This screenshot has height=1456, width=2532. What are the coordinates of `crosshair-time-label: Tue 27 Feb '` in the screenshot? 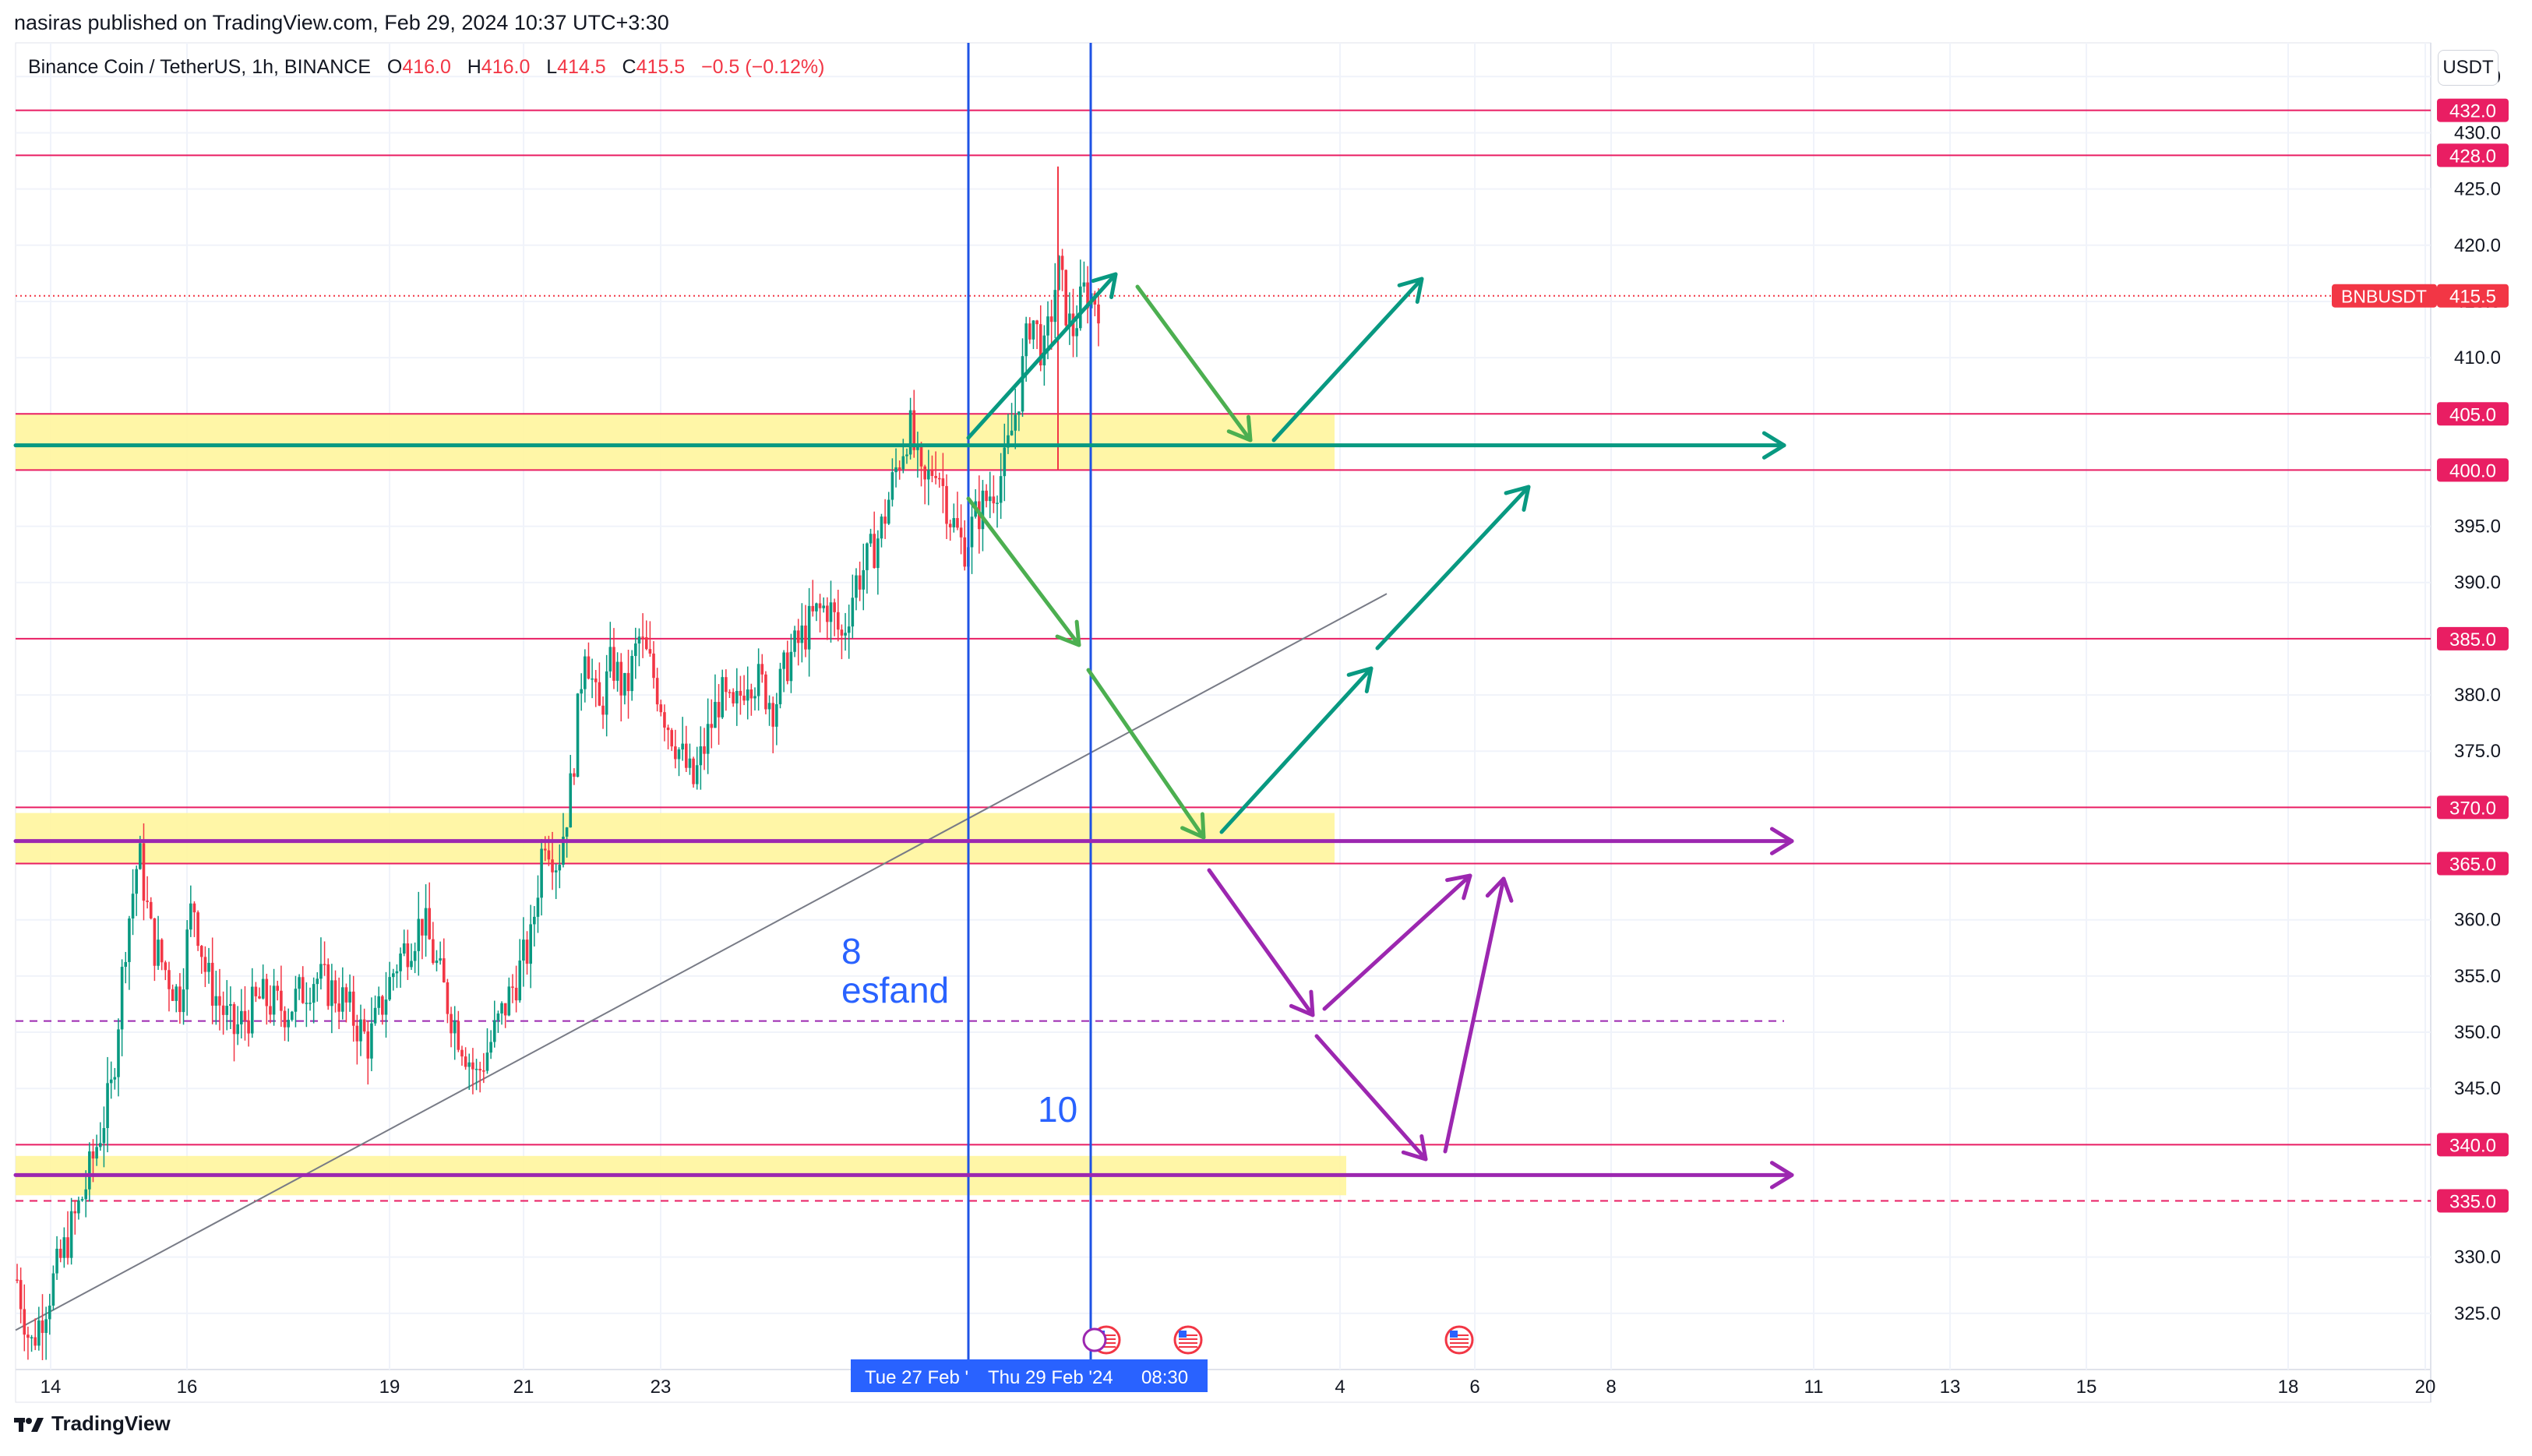 It's located at (916, 1378).